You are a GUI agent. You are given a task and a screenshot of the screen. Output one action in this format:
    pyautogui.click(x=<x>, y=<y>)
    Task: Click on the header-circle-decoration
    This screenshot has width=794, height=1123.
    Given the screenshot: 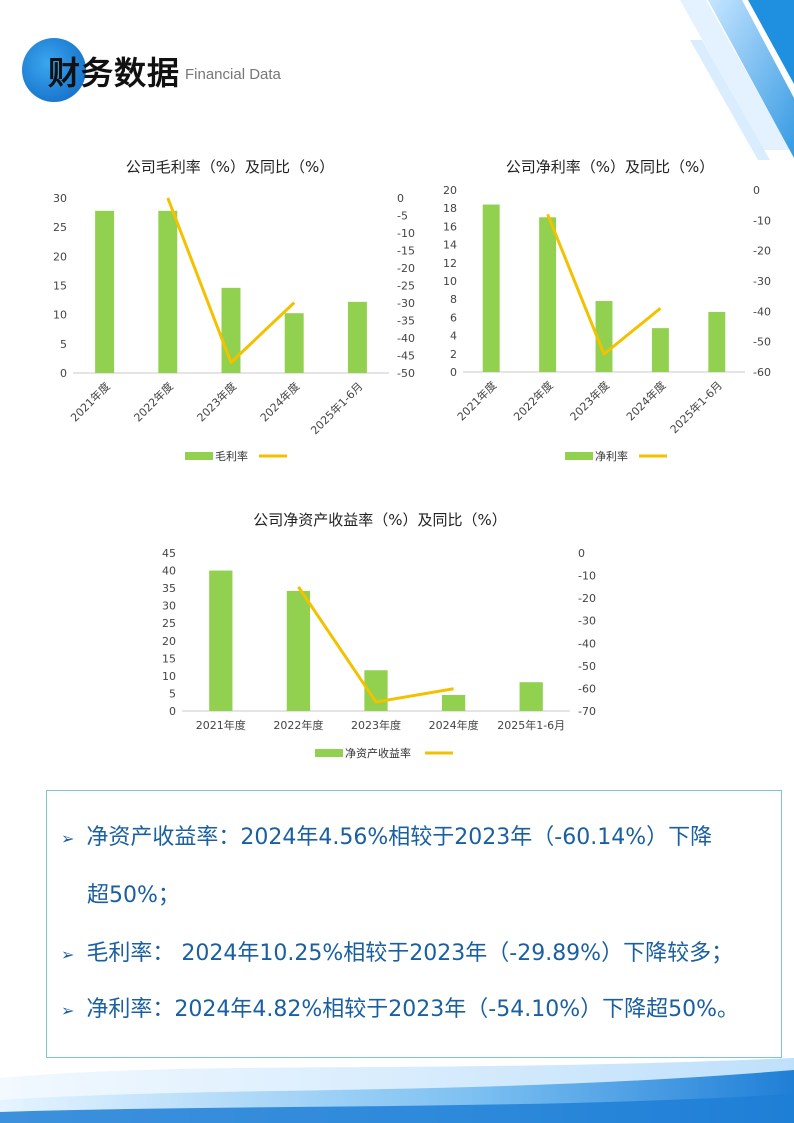 What is the action you would take?
    pyautogui.click(x=54, y=70)
    